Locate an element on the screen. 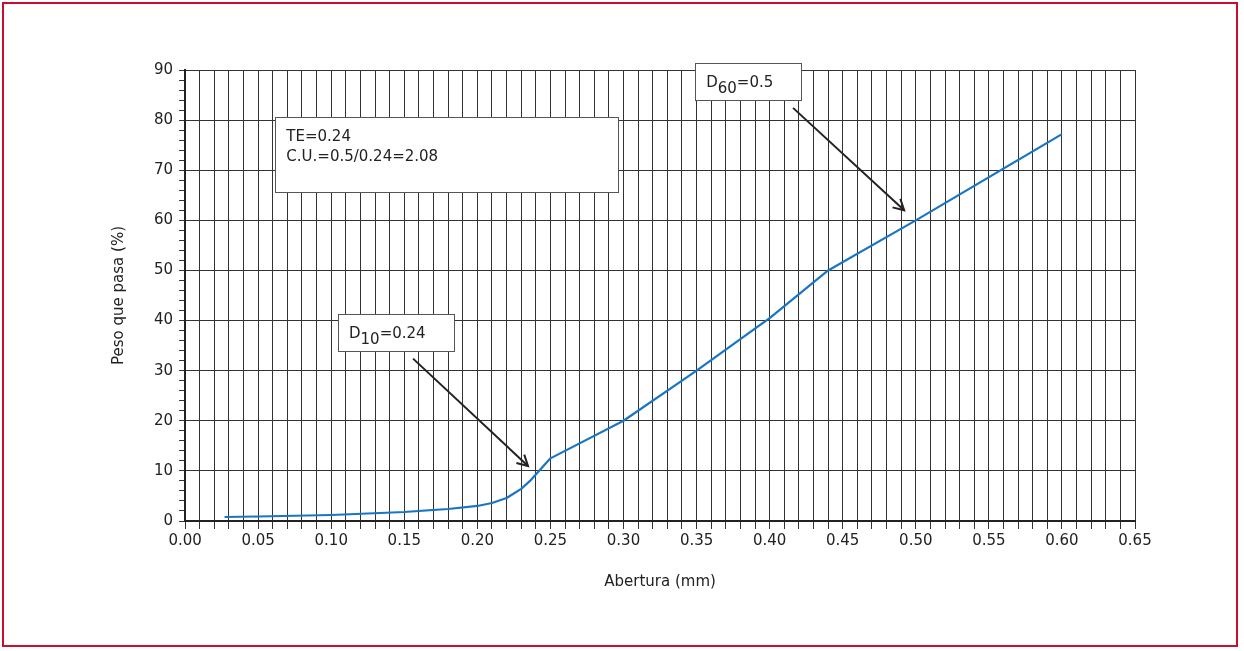 The image size is (1244, 651). x-tick-label: 0.30 is located at coordinates (623, 539).